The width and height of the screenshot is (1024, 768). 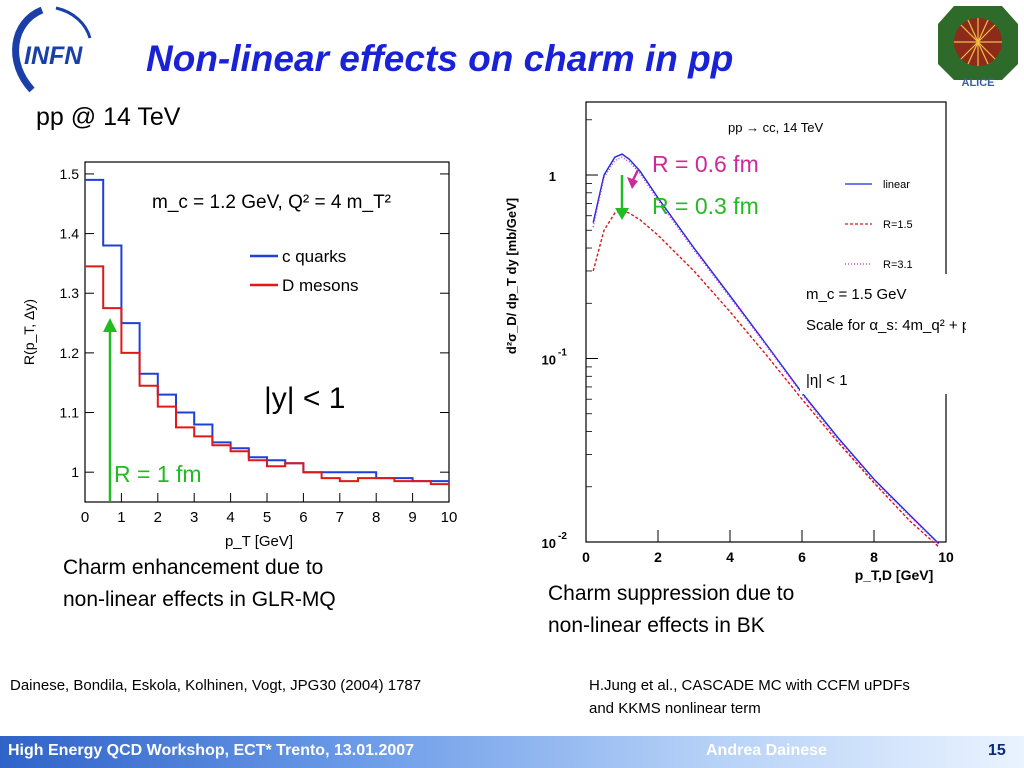 What do you see at coordinates (632, 183) in the screenshot?
I see `right-magenta-arrowhead` at bounding box center [632, 183].